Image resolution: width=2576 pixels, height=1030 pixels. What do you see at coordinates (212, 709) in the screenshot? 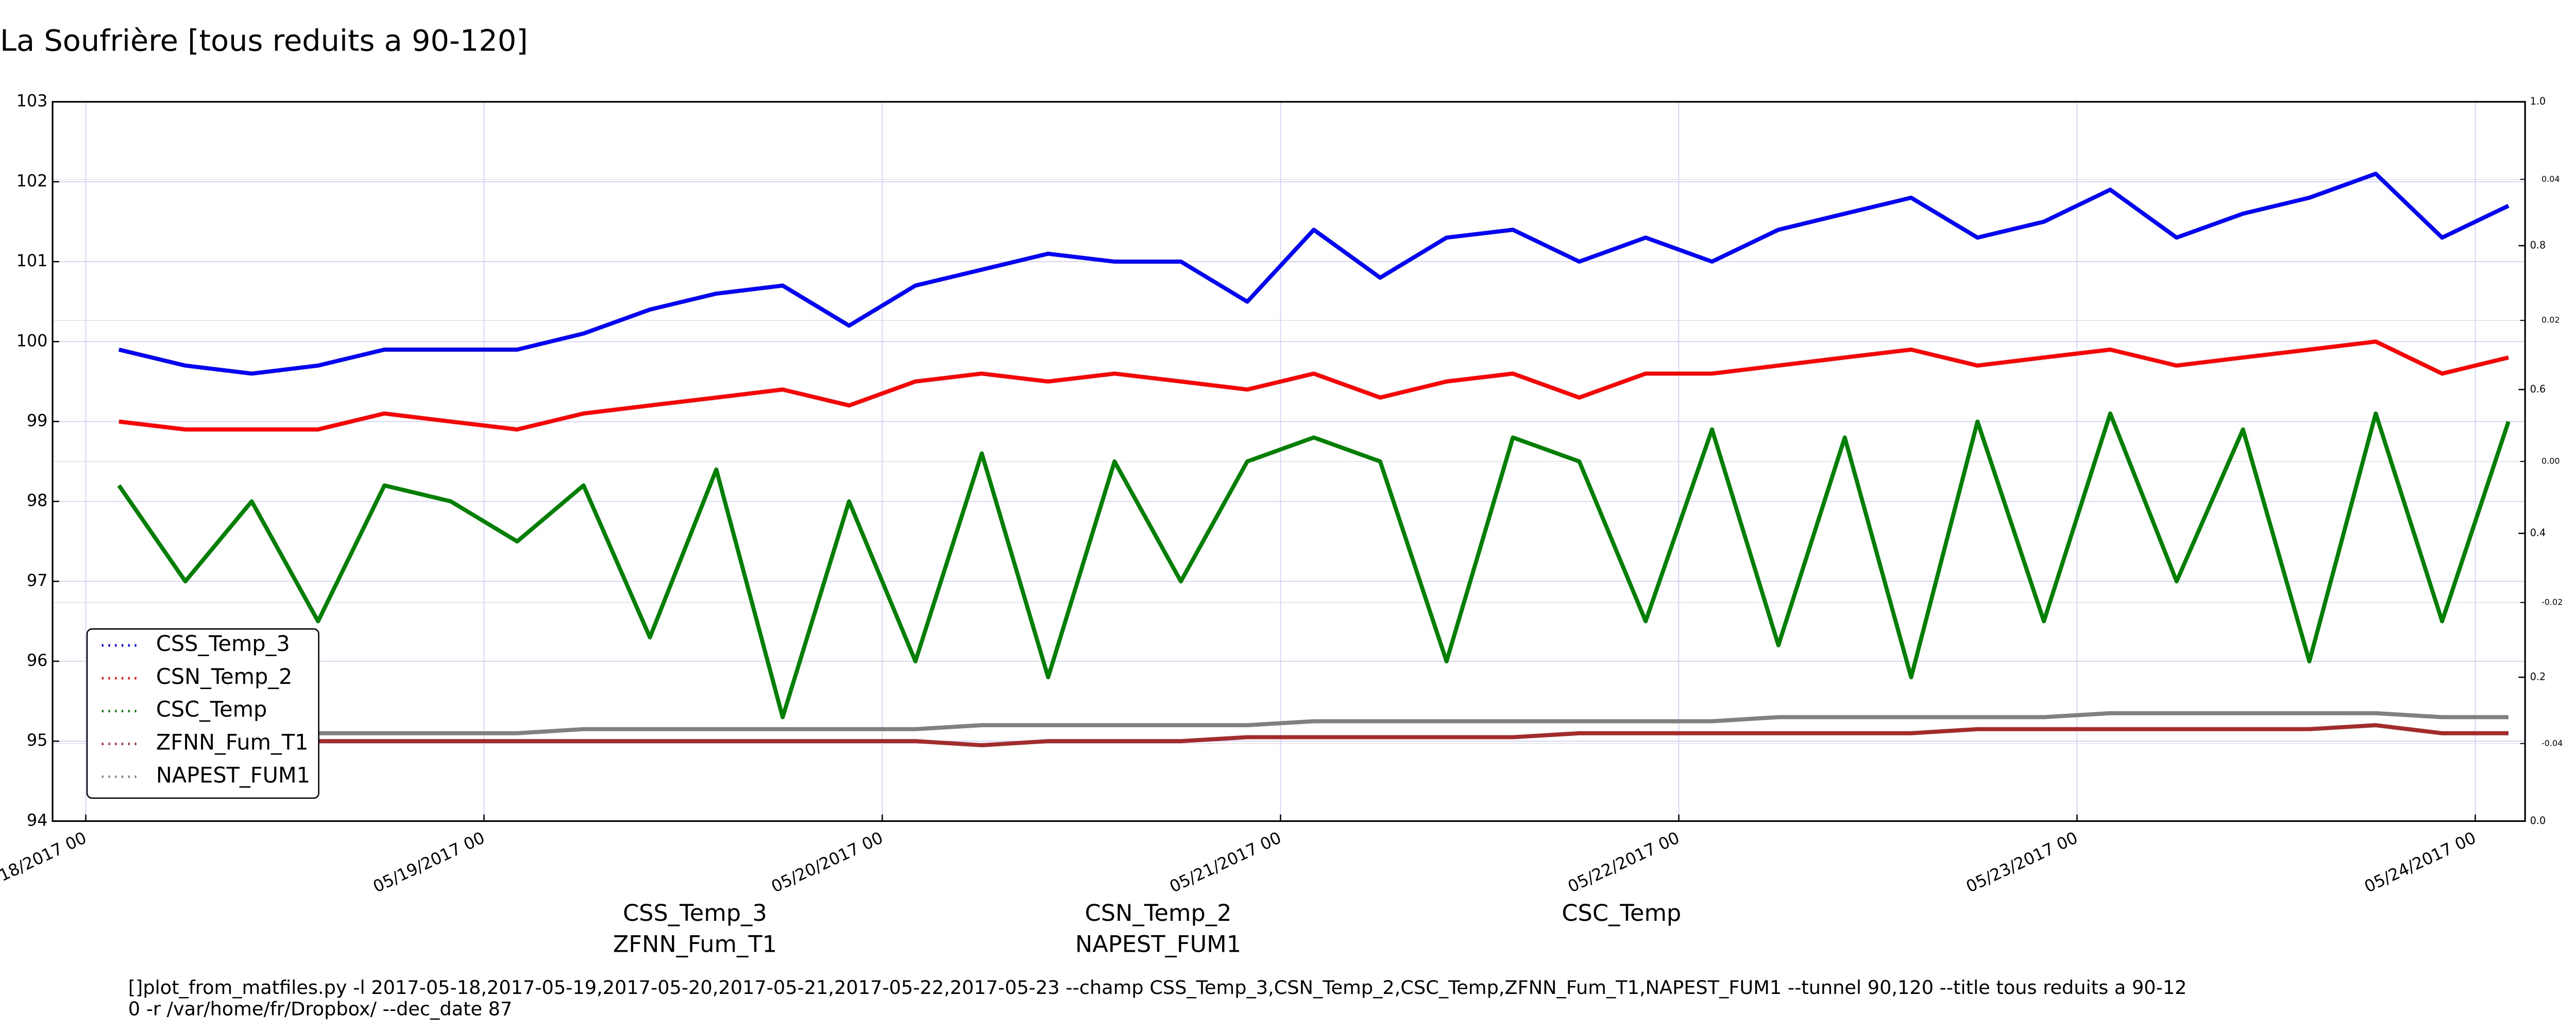
I see `legend-label: CSC_Temp` at bounding box center [212, 709].